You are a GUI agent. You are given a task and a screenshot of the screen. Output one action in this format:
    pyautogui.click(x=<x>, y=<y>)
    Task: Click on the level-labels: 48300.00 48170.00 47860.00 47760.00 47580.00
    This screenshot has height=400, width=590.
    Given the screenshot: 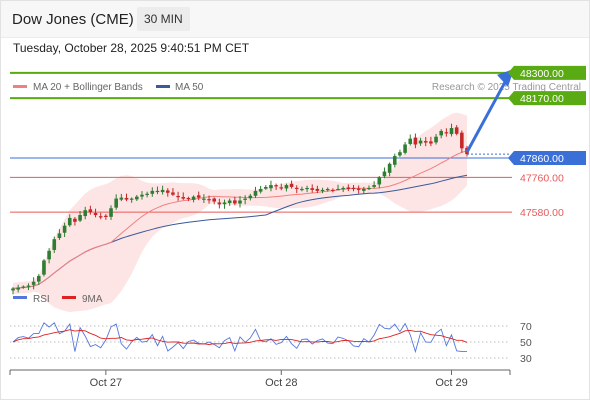 What is the action you would take?
    pyautogui.click(x=547, y=142)
    